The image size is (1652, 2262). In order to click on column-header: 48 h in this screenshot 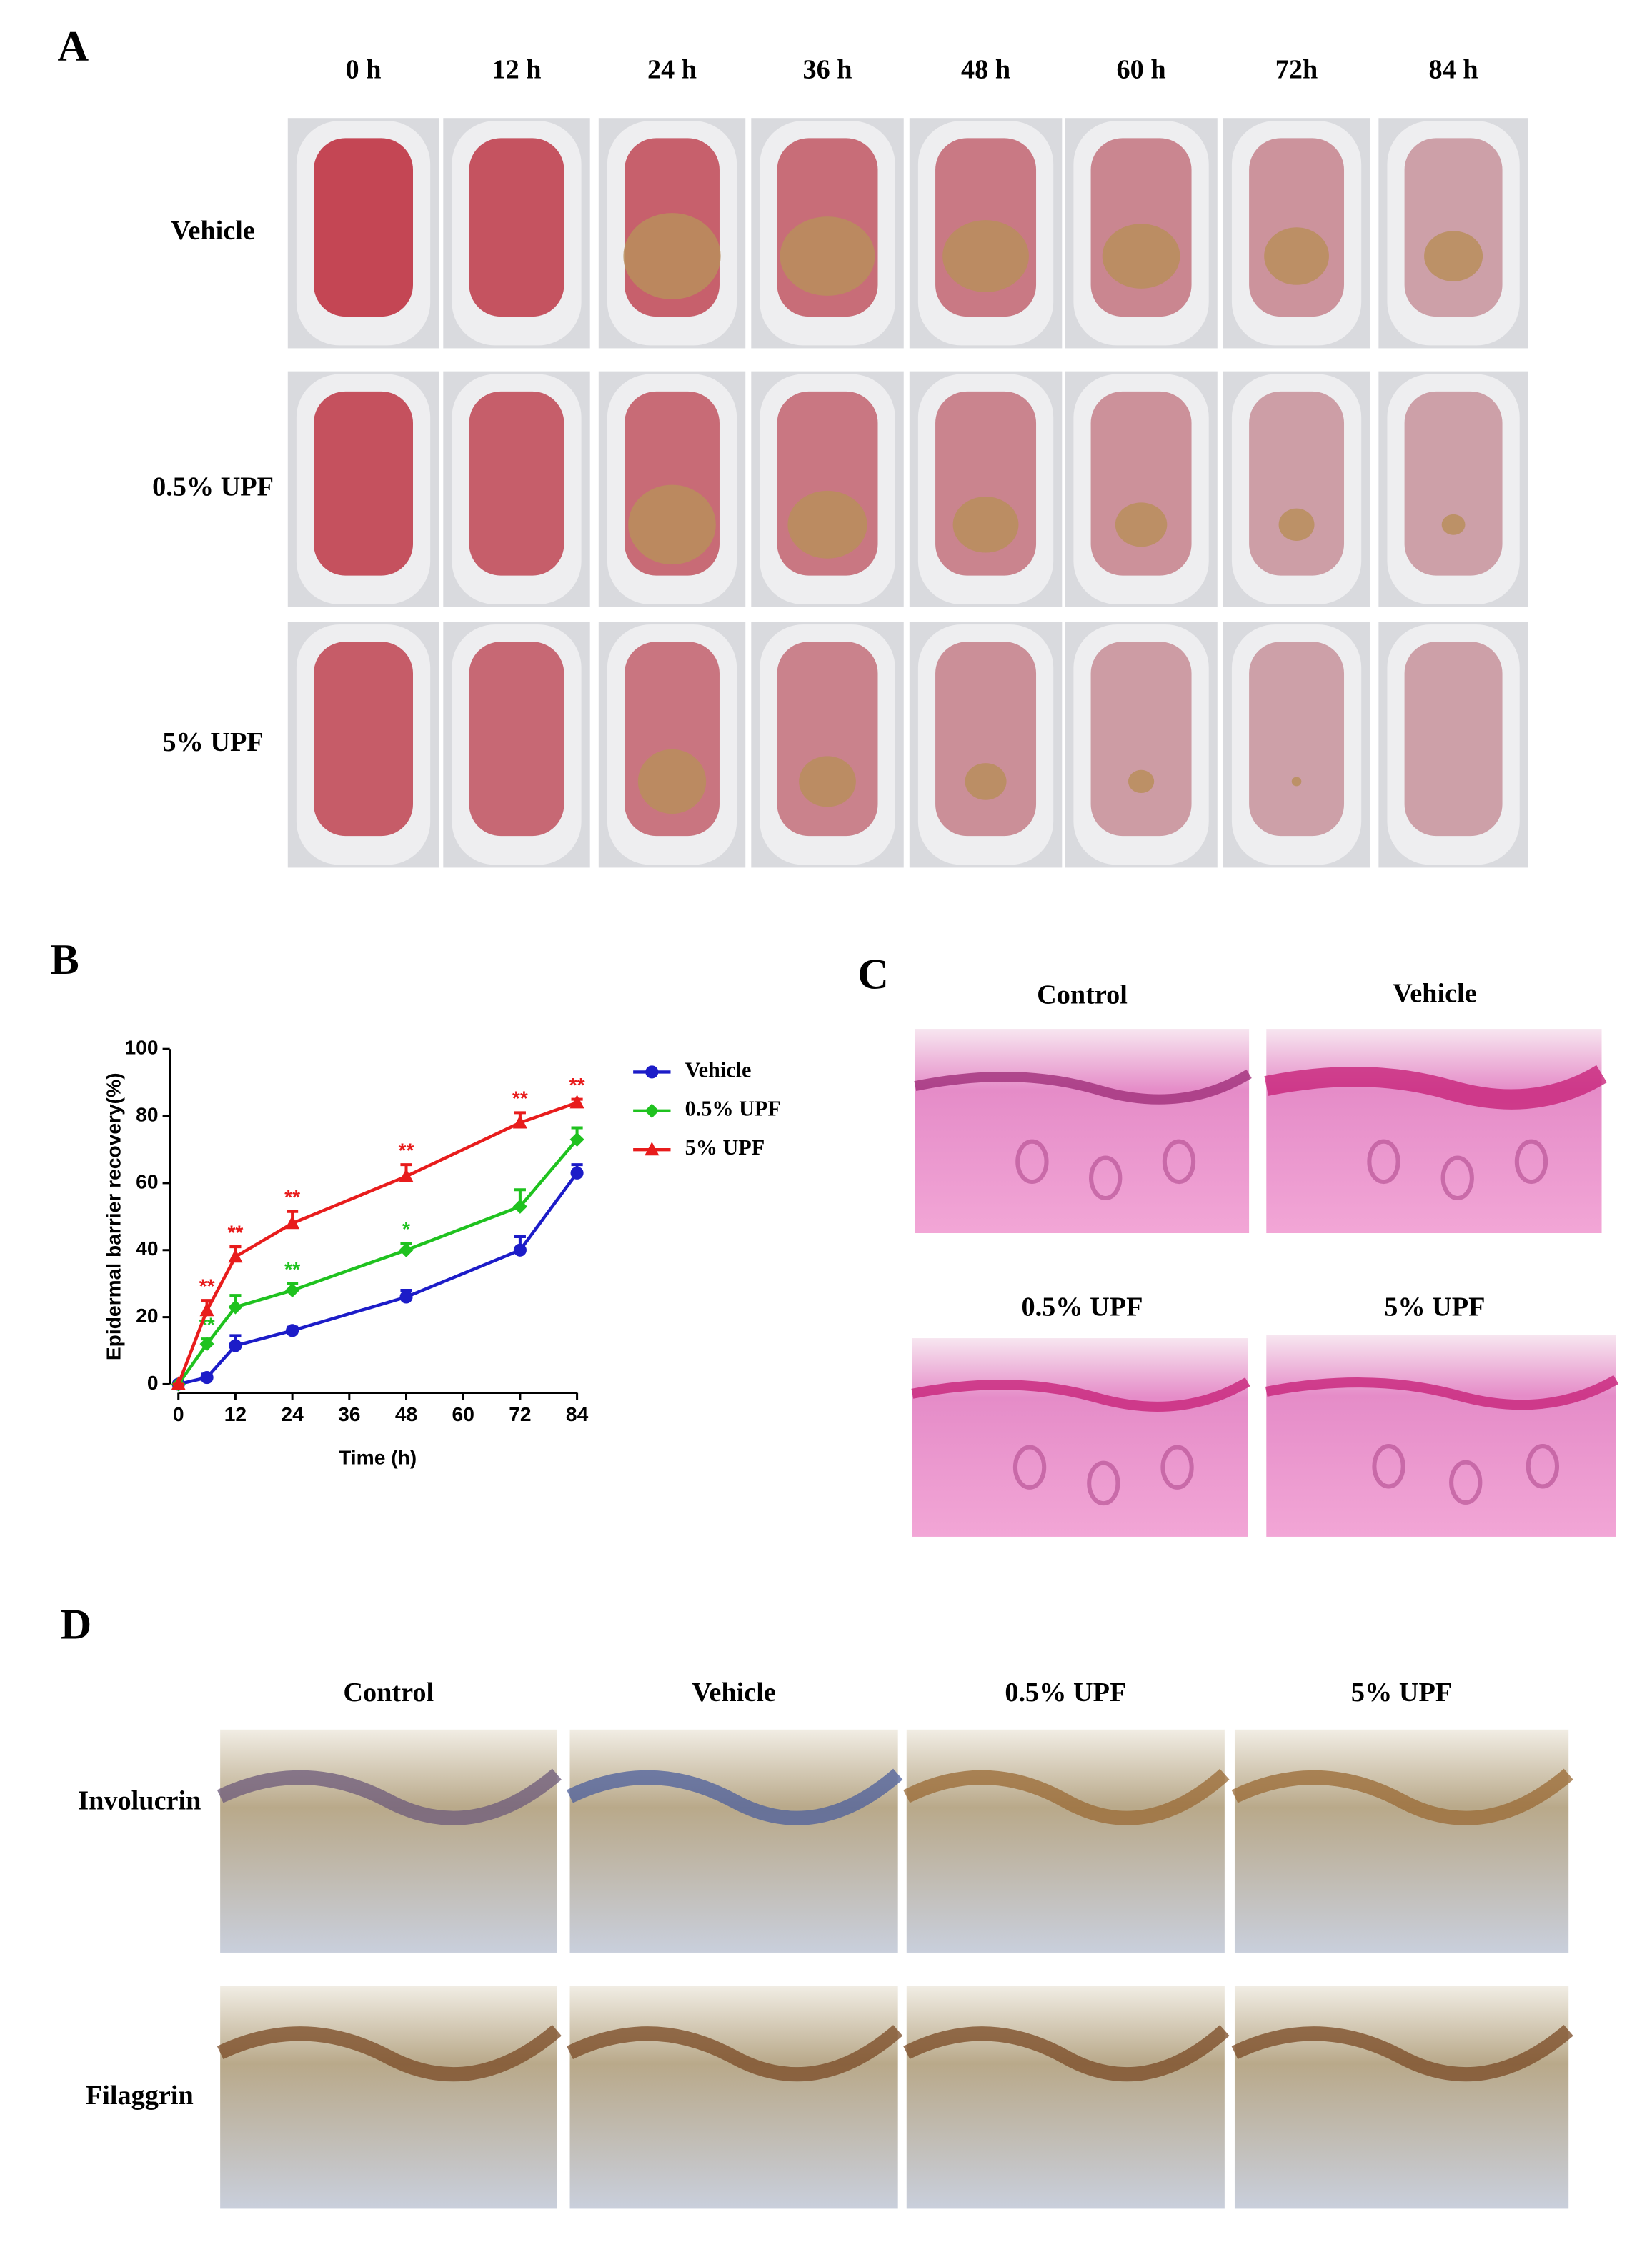, I will do `click(985, 70)`.